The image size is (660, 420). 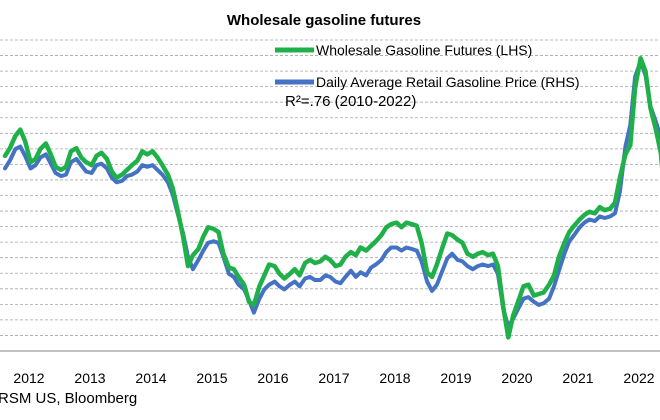 I want to click on x-tick-label: 2021, so click(x=577, y=378).